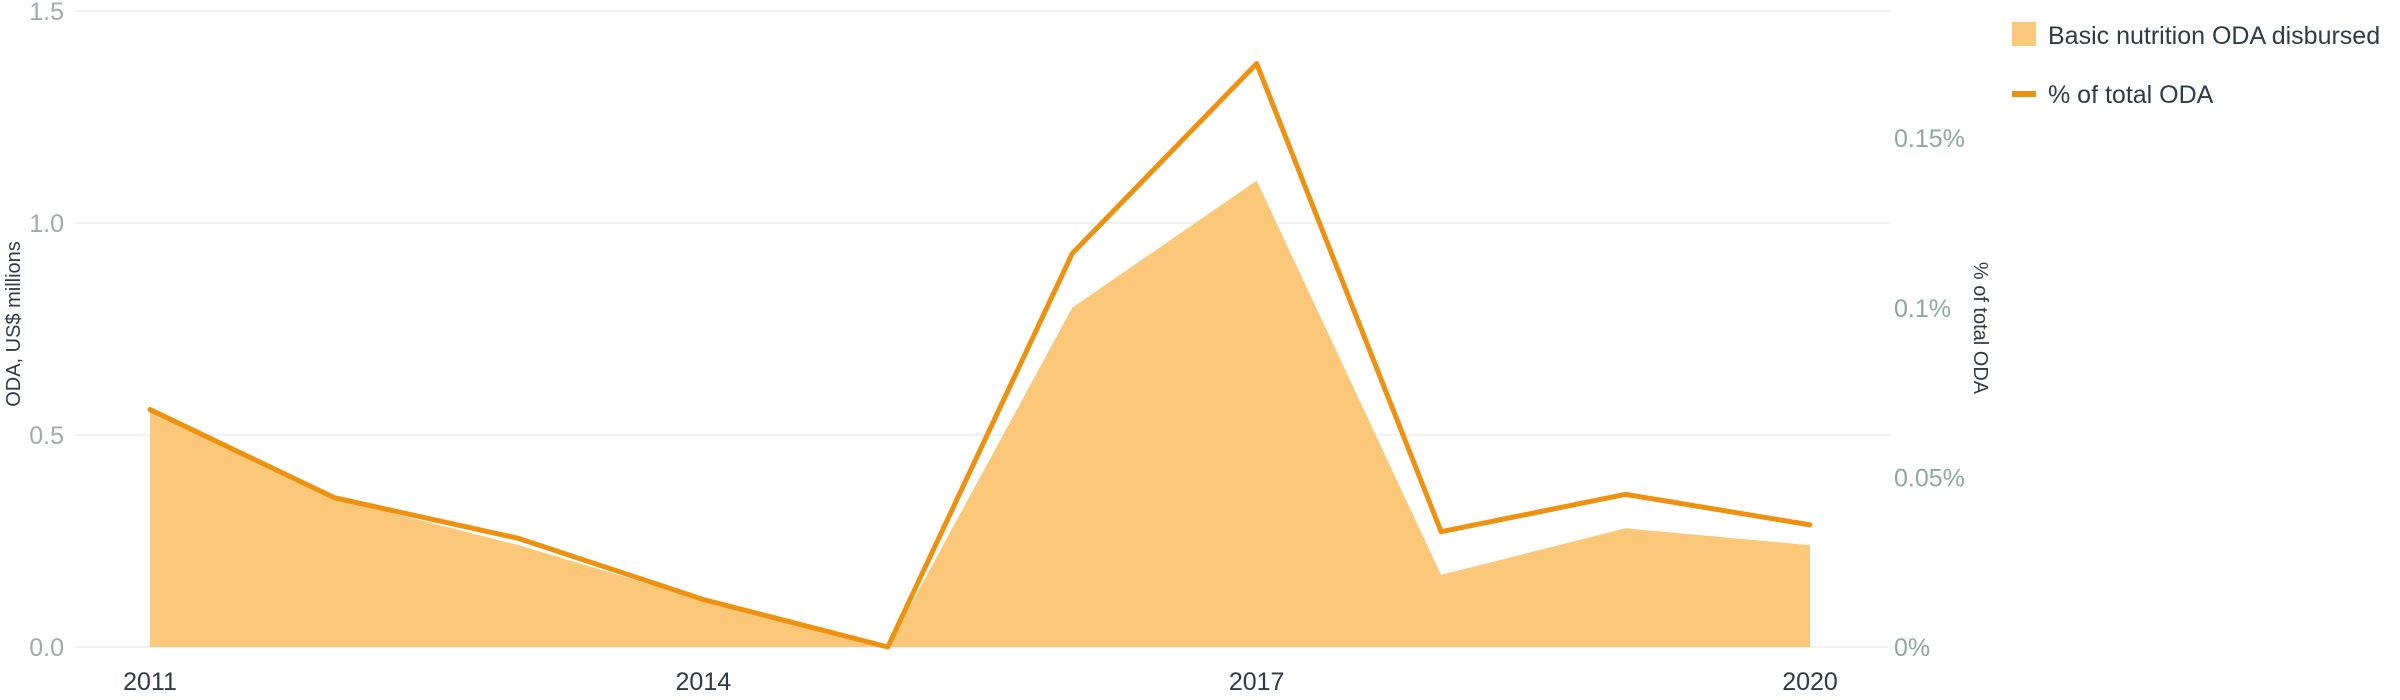 This screenshot has width=2400, height=700. What do you see at coordinates (46, 13) in the screenshot?
I see `left-tick-label: 1.5` at bounding box center [46, 13].